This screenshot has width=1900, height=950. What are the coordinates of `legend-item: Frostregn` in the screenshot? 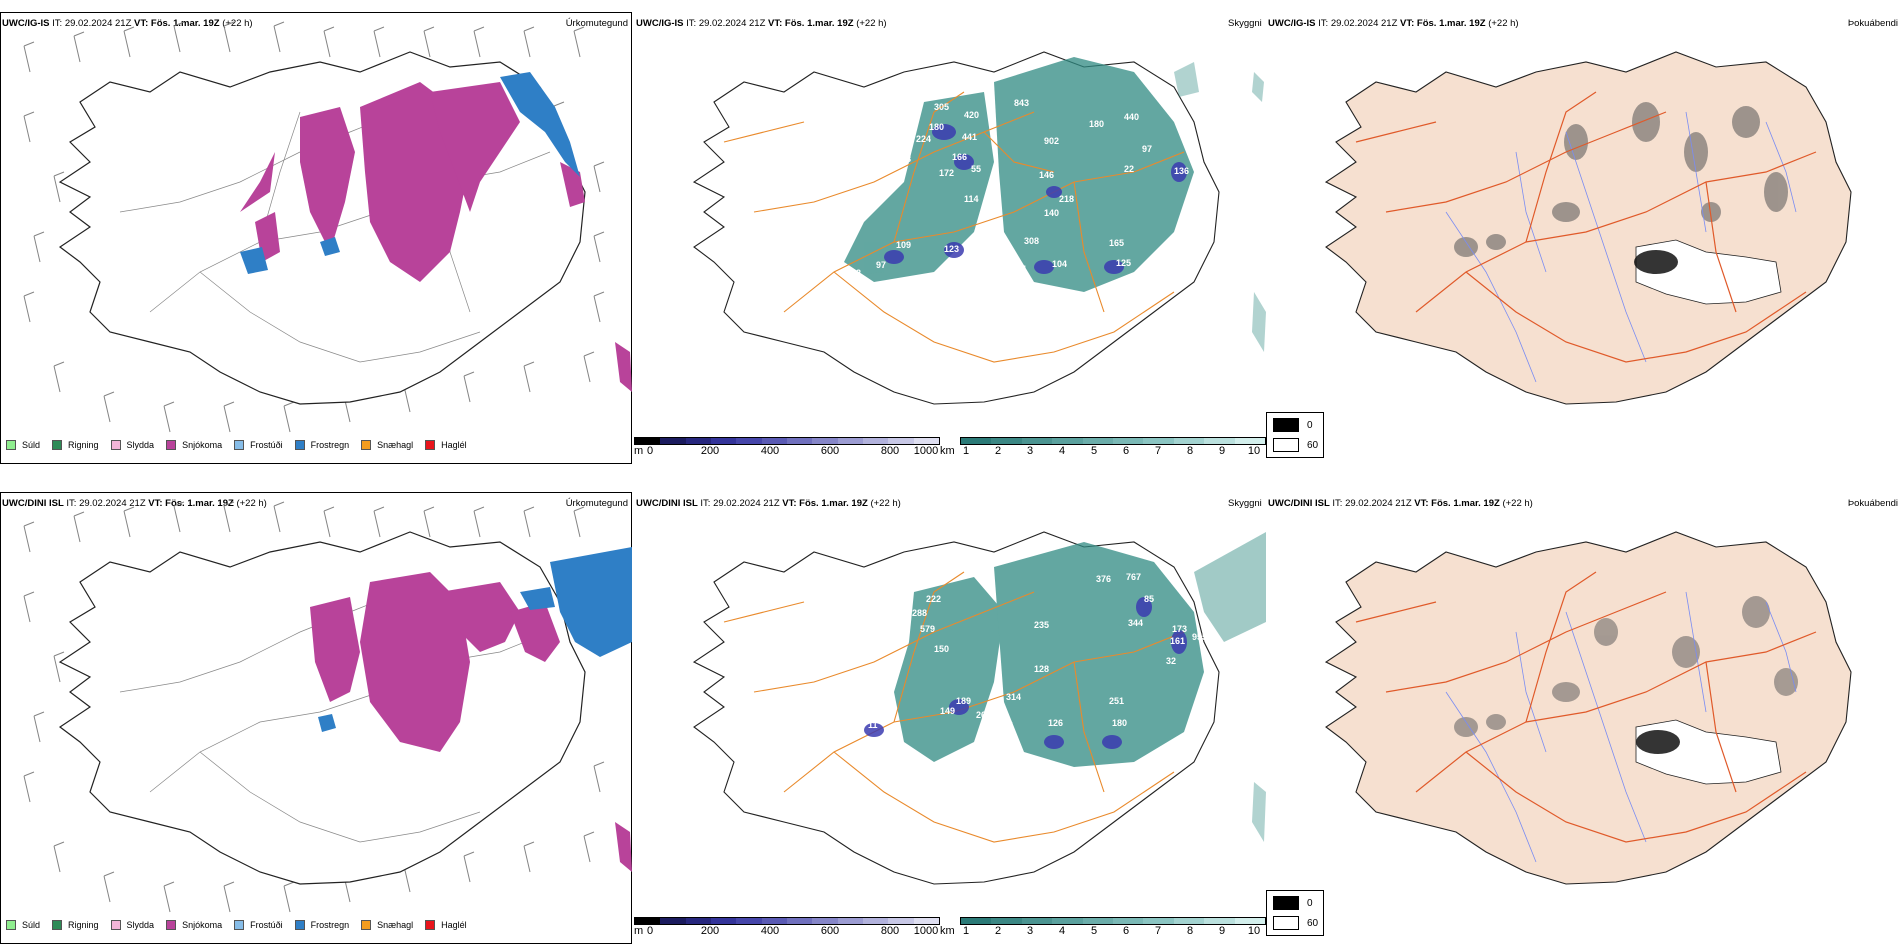 It's located at (321, 445).